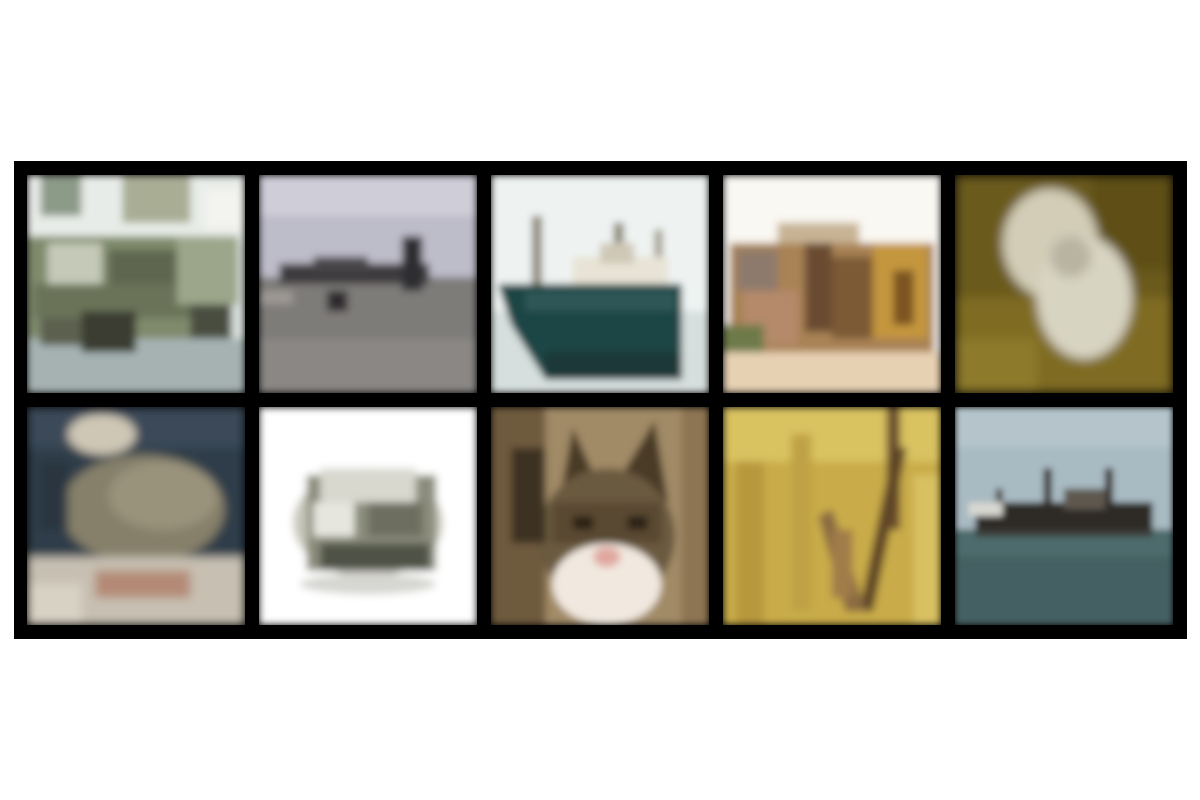 The height and width of the screenshot is (800, 1200). I want to click on image-tile-white-animal, so click(1064, 284).